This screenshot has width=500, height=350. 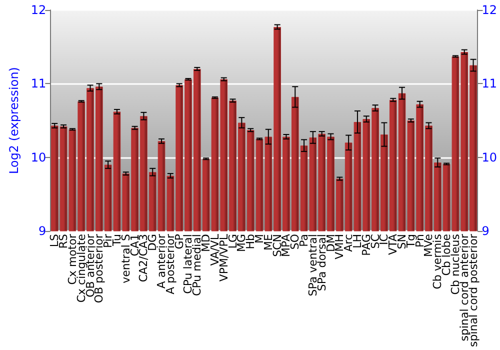 I want to click on y2-tick-label: 9, so click(x=486, y=231).